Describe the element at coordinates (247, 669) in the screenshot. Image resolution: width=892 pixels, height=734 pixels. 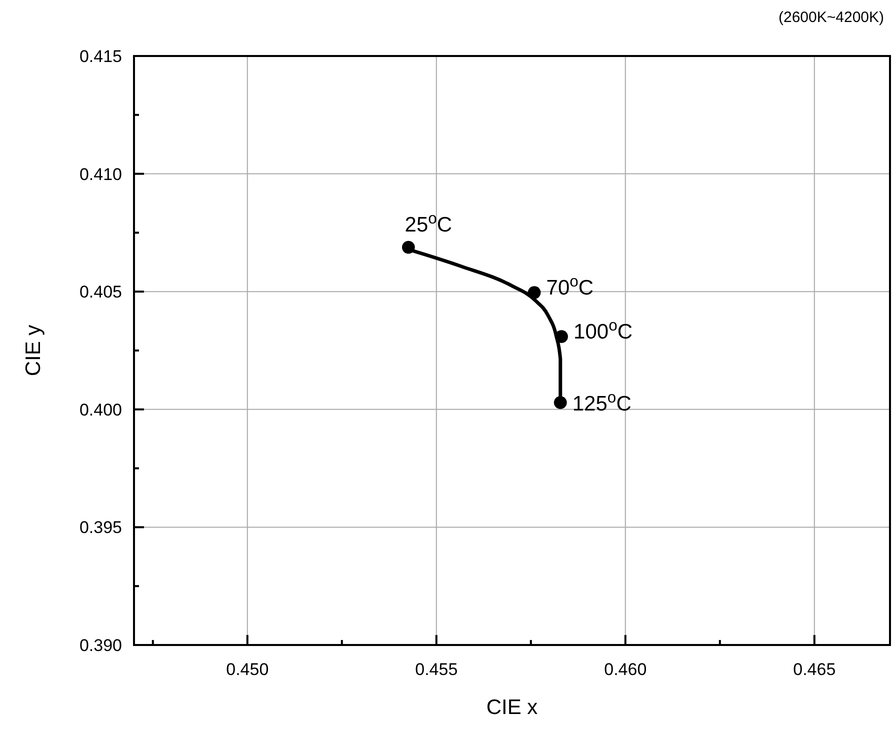
I see `x-tick-label: 0.450` at that location.